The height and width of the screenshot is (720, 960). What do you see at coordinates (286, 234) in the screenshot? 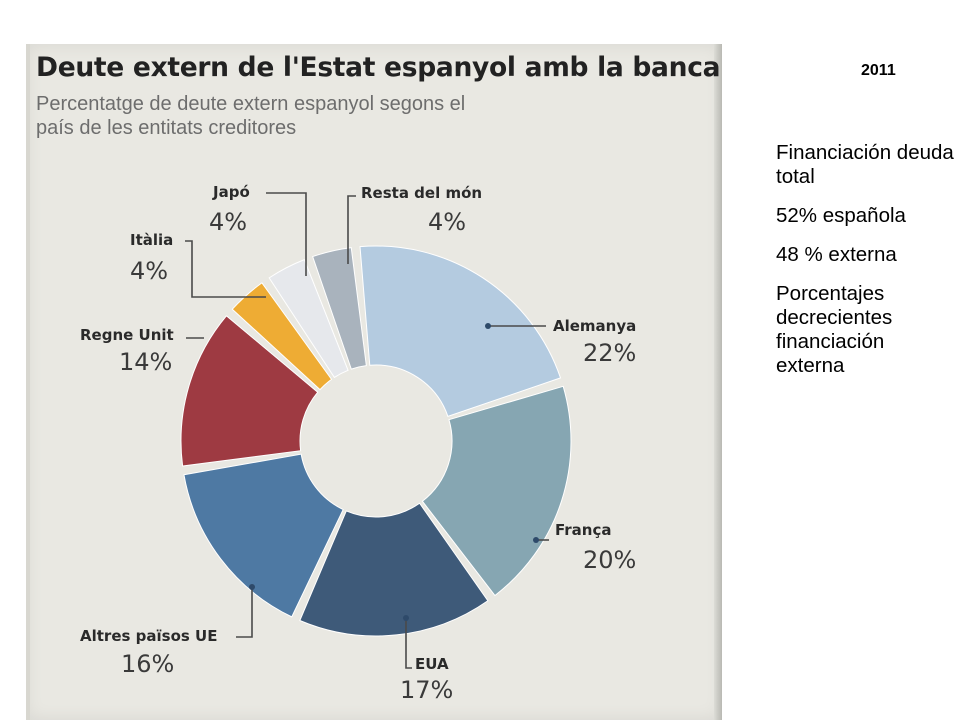
I see `leader-line-japo` at bounding box center [286, 234].